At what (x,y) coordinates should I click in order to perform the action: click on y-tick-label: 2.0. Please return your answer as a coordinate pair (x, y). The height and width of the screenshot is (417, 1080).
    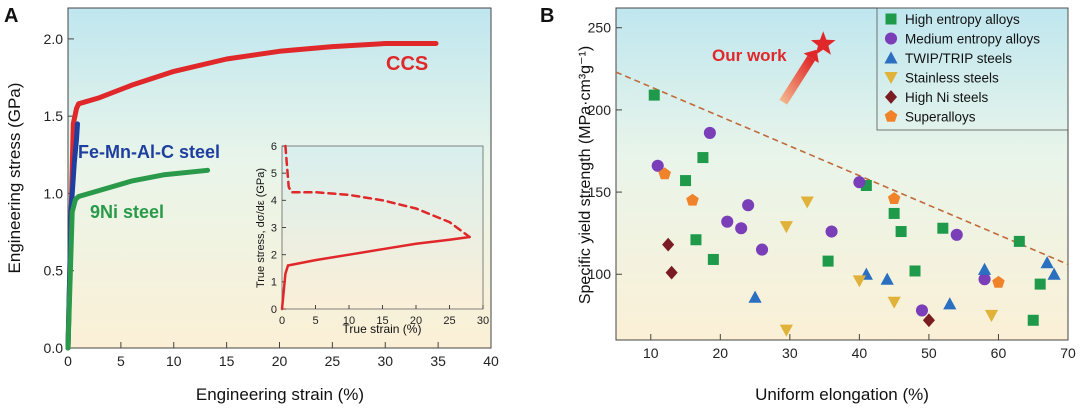
    Looking at the image, I should click on (54, 39).